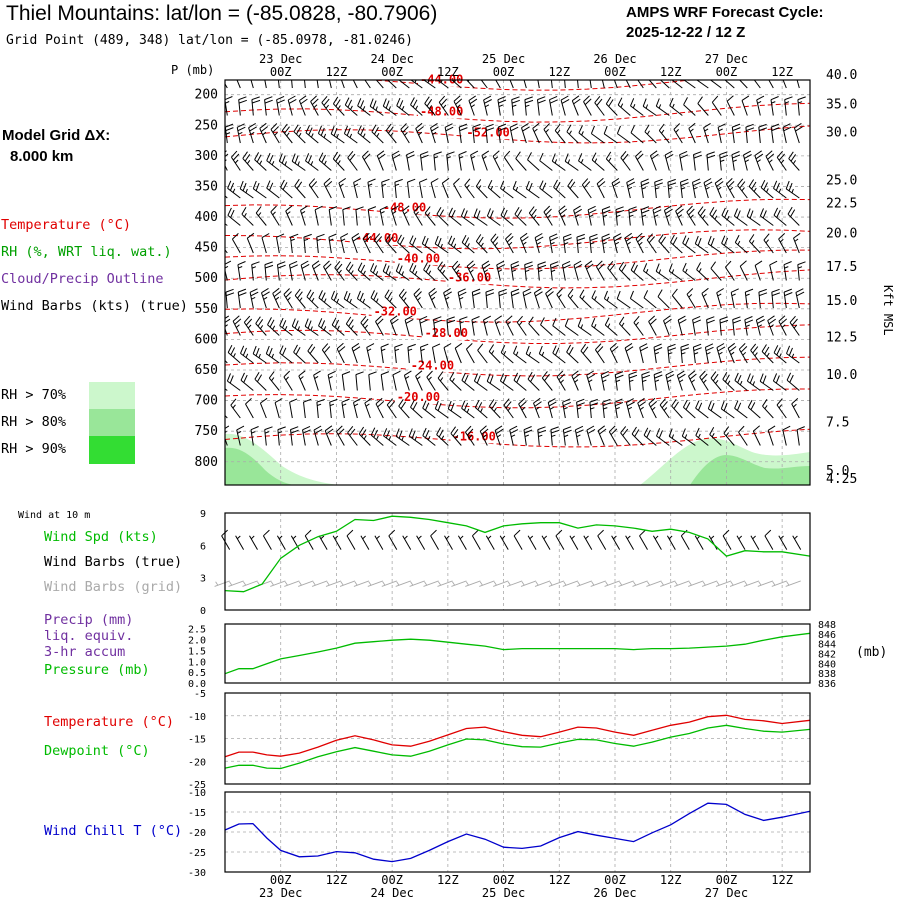 The image size is (900, 900). Describe the element at coordinates (726, 893) in the screenshot. I see `bottom-date-label: 27 Dec` at that location.